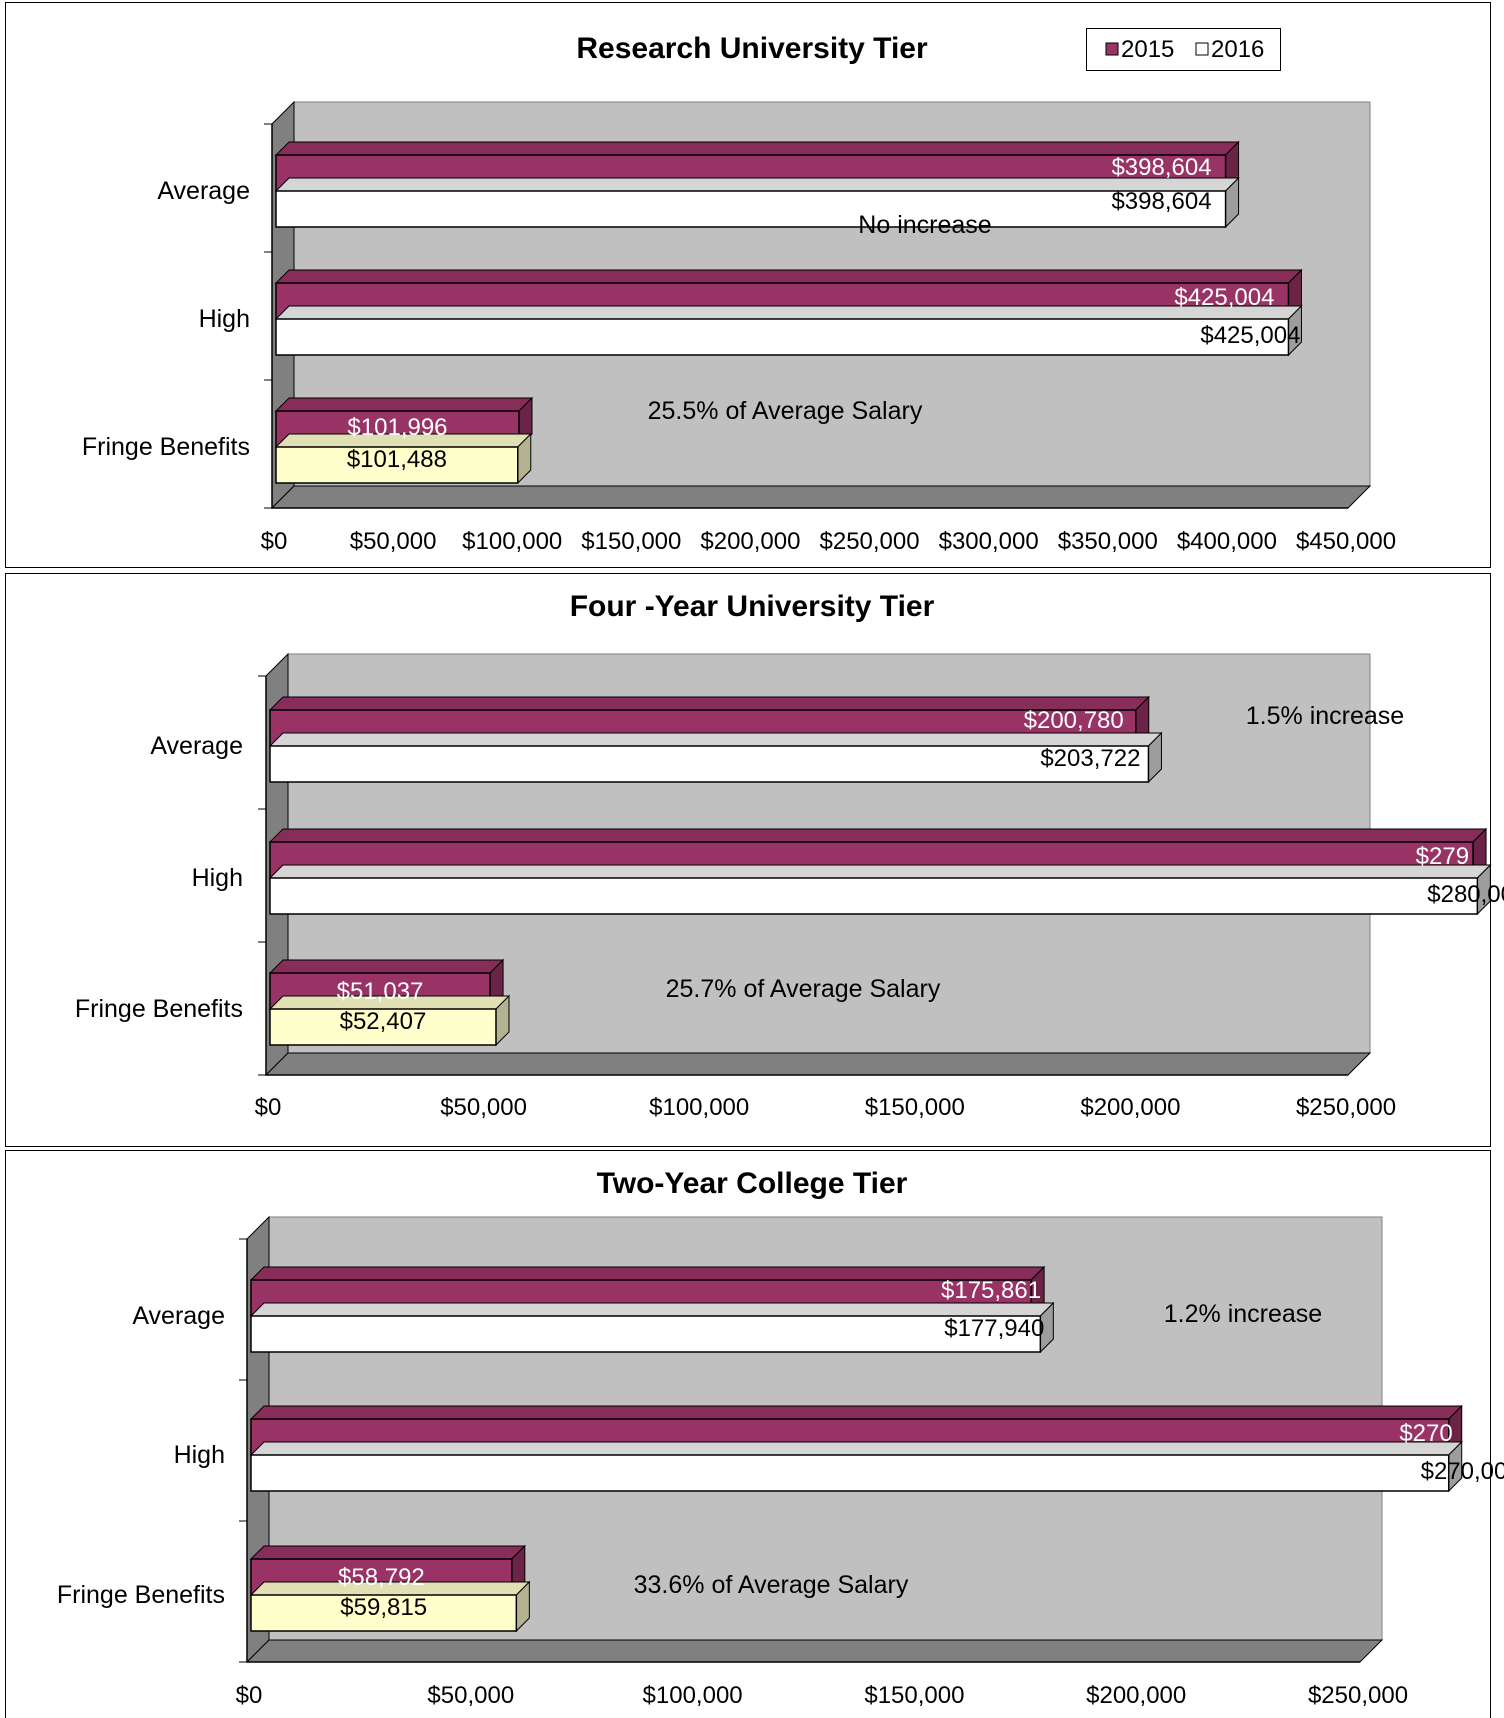  I want to click on chart-title: Research University Tier, so click(752, 48).